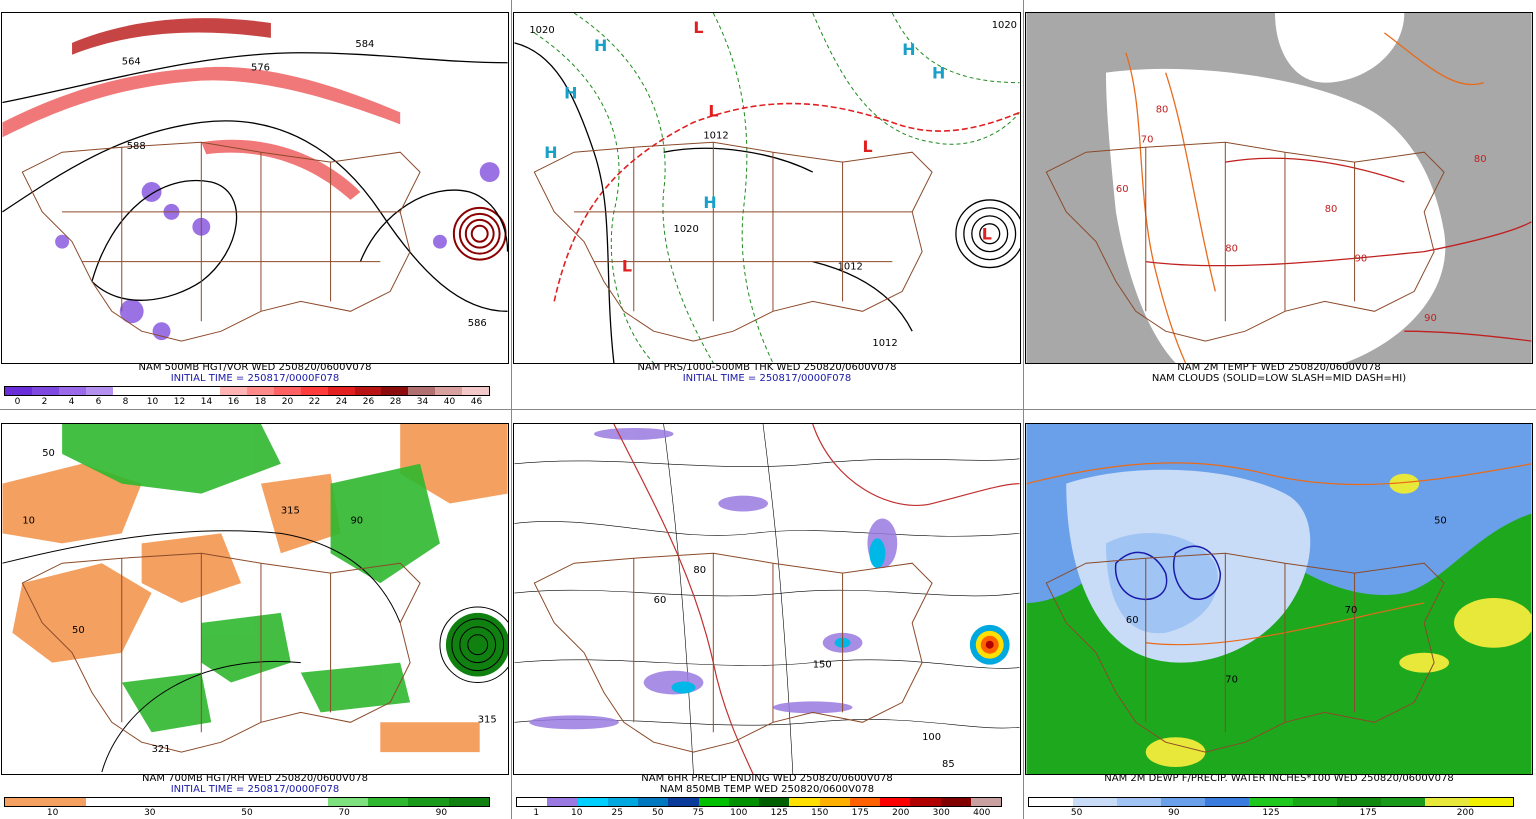 Image resolution: width=1536 pixels, height=819 pixels. What do you see at coordinates (364, 44) in the screenshot?
I see `contour-label: 584` at bounding box center [364, 44].